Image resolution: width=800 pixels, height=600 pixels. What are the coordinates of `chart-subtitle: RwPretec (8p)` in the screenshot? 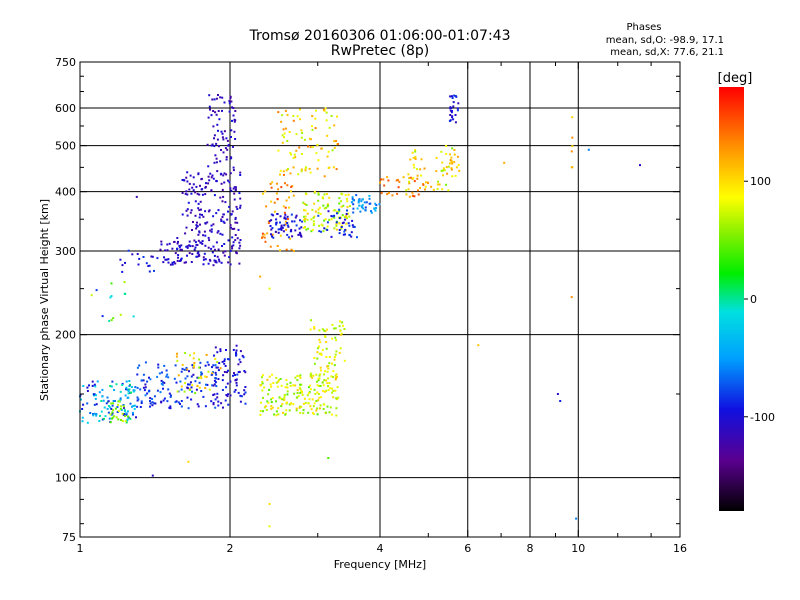 It's located at (380, 51).